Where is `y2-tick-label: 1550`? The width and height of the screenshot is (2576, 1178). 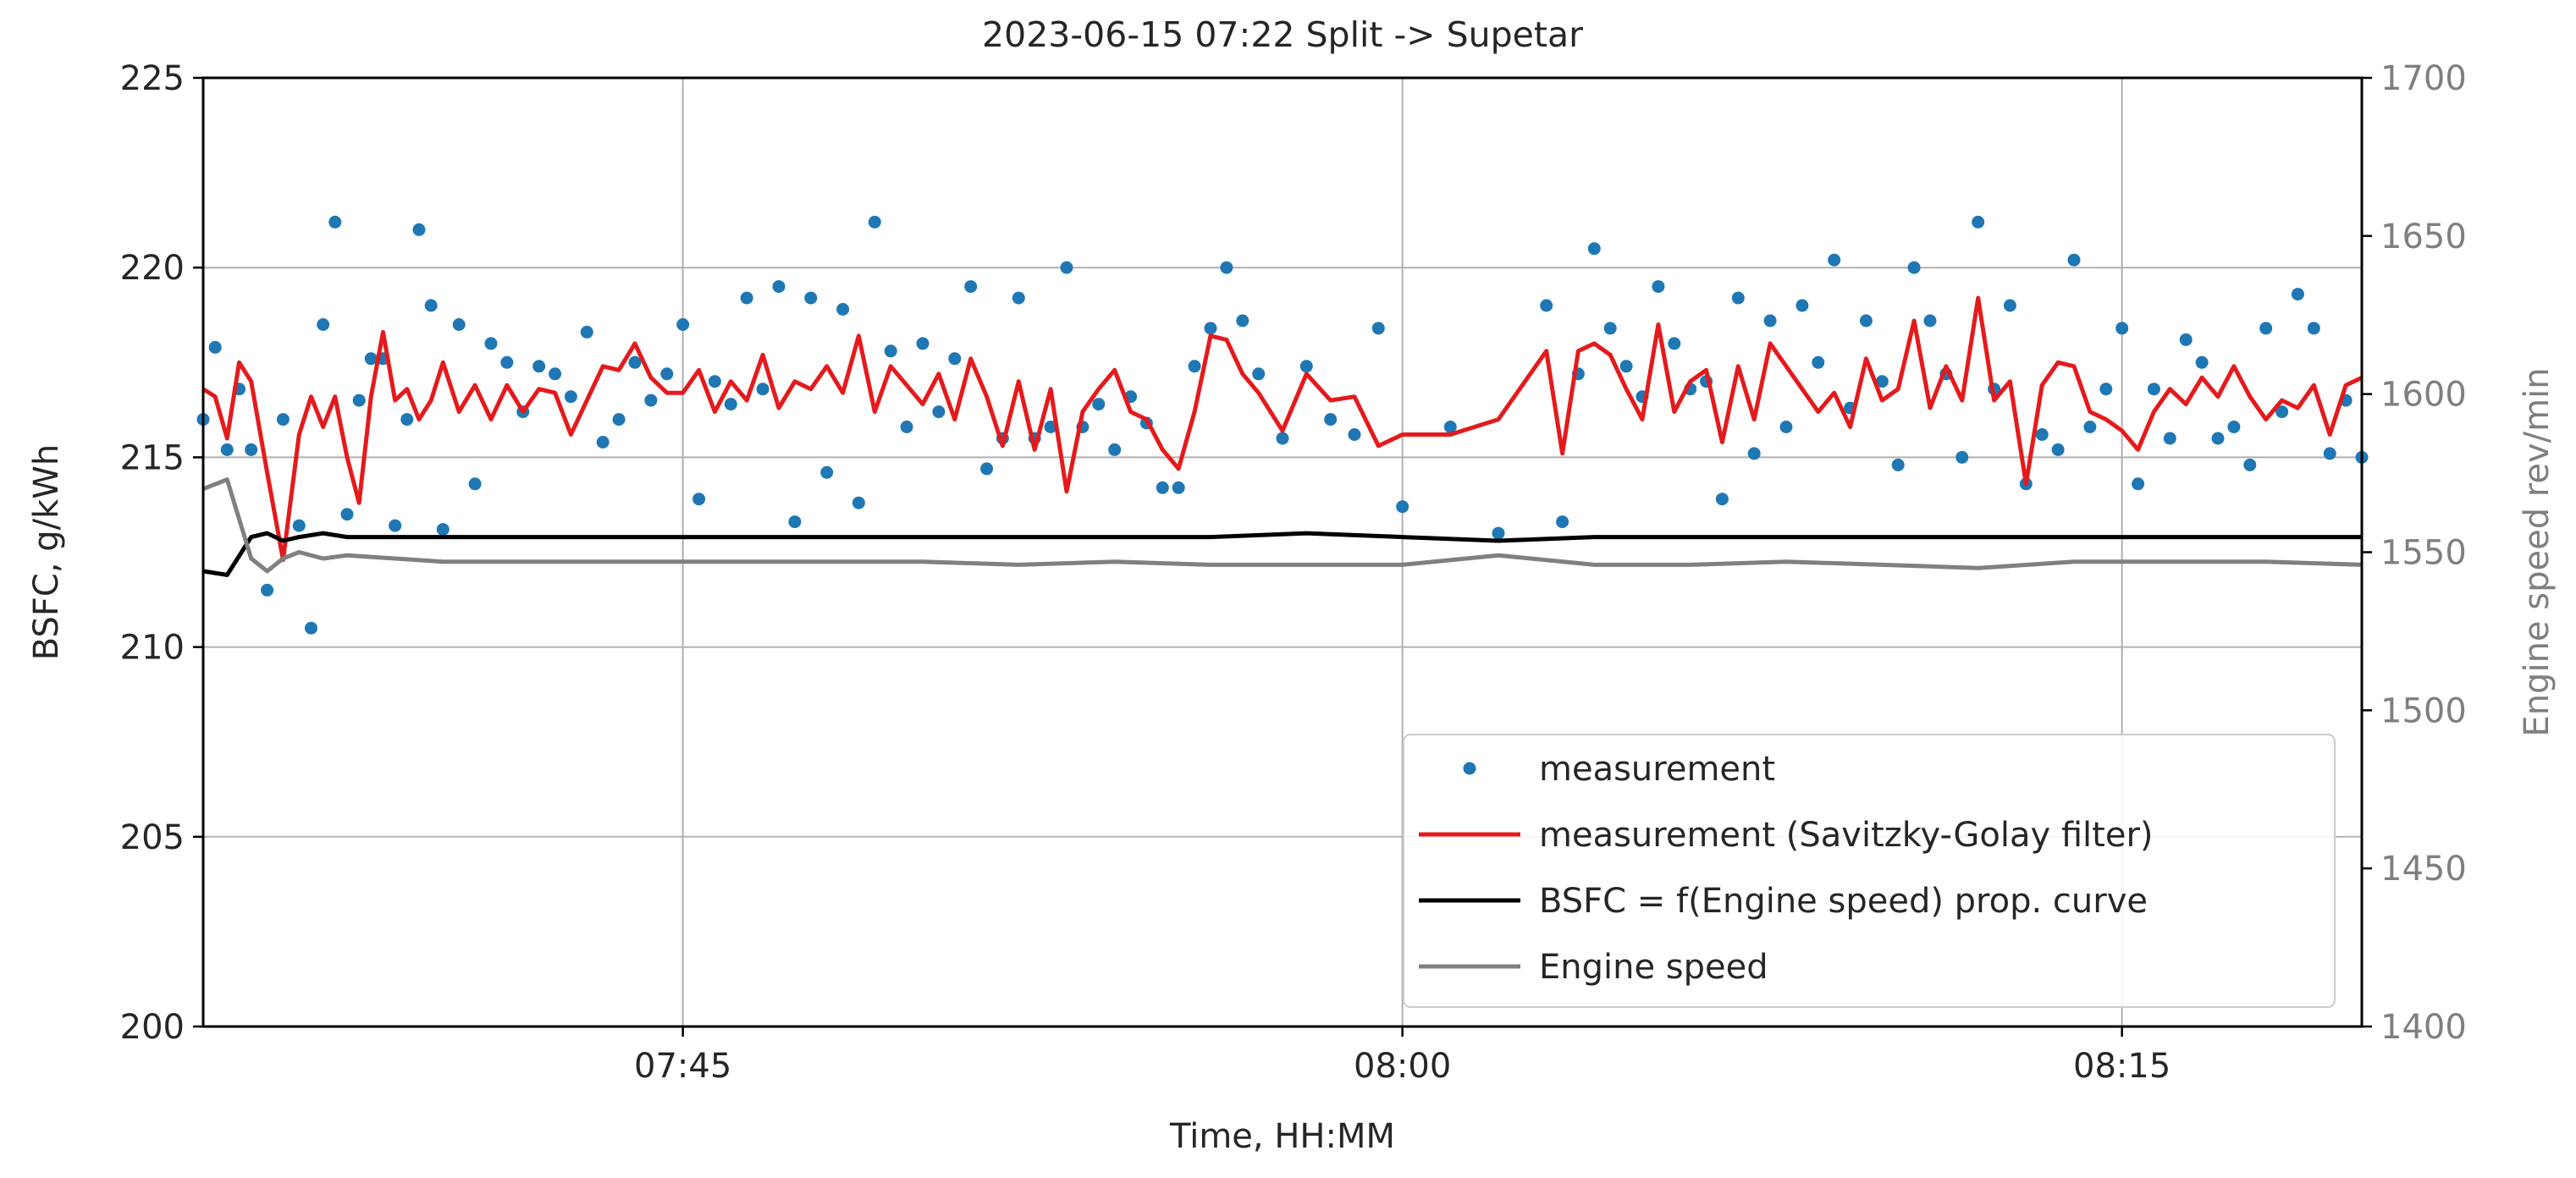 y2-tick-label: 1550 is located at coordinates (2424, 553).